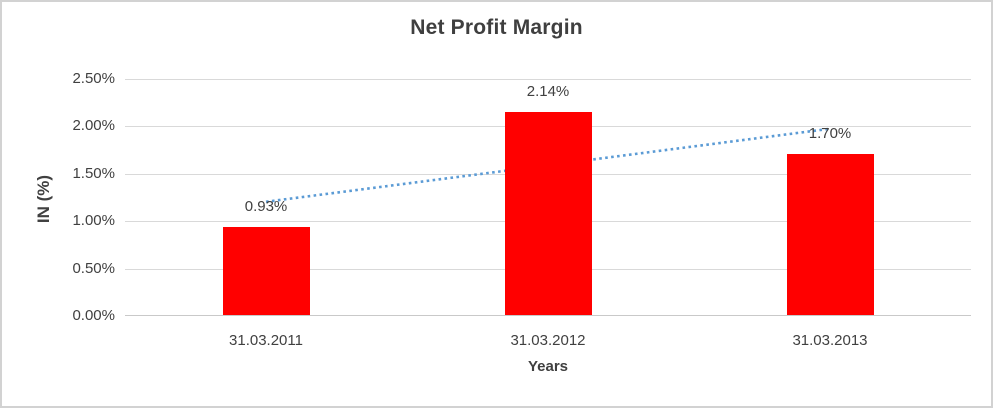 Image resolution: width=993 pixels, height=408 pixels. I want to click on y-tick-label: 1.50%, so click(93, 173).